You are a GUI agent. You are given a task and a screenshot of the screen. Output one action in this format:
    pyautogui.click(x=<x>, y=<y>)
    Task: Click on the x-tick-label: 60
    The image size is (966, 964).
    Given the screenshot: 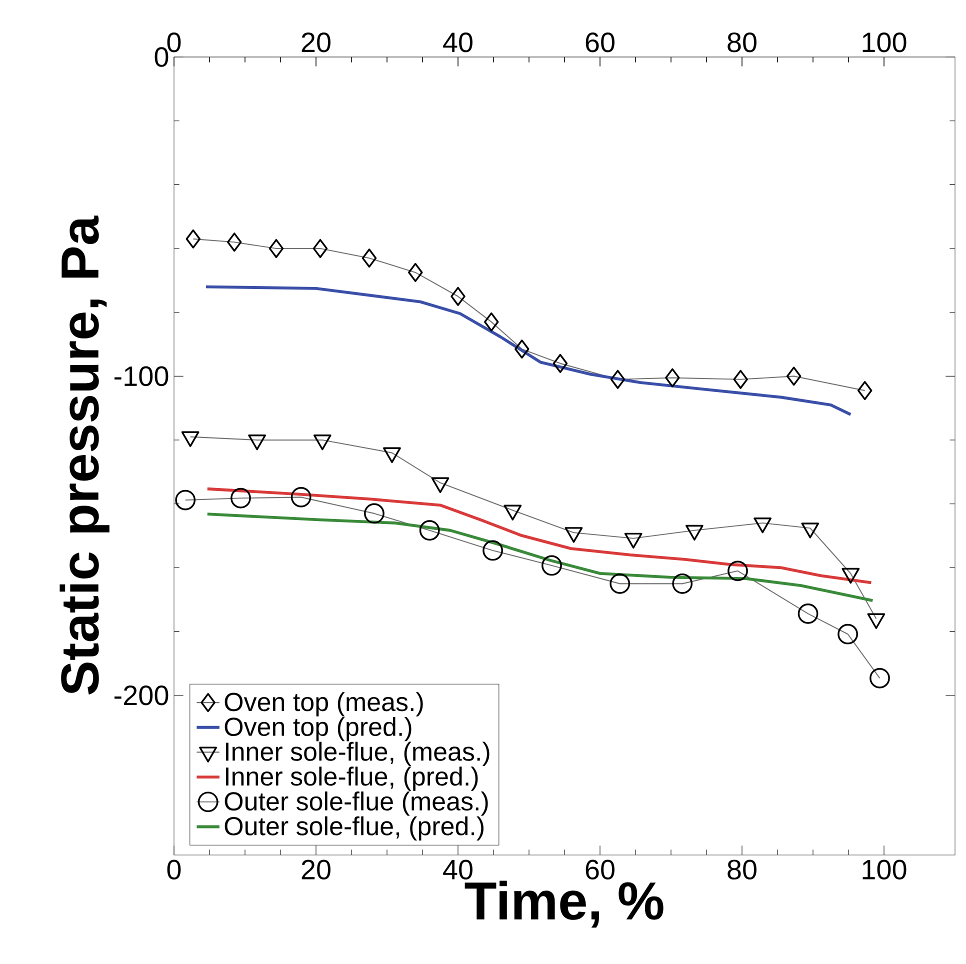 What is the action you would take?
    pyautogui.click(x=600, y=870)
    